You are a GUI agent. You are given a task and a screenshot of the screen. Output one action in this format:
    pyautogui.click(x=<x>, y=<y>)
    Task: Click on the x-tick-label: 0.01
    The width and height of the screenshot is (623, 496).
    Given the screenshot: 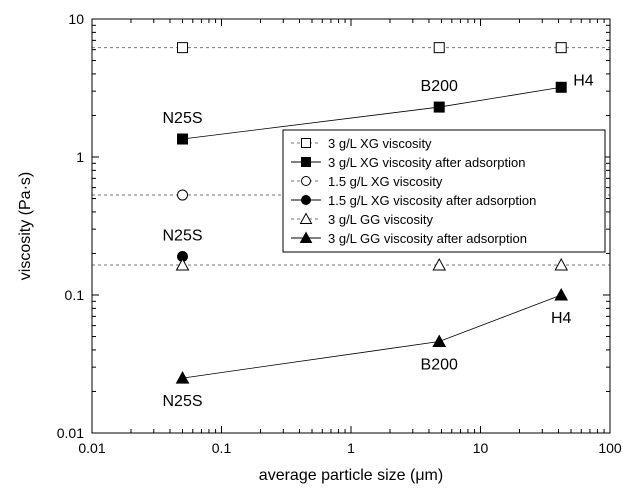 What is the action you would take?
    pyautogui.click(x=91, y=448)
    